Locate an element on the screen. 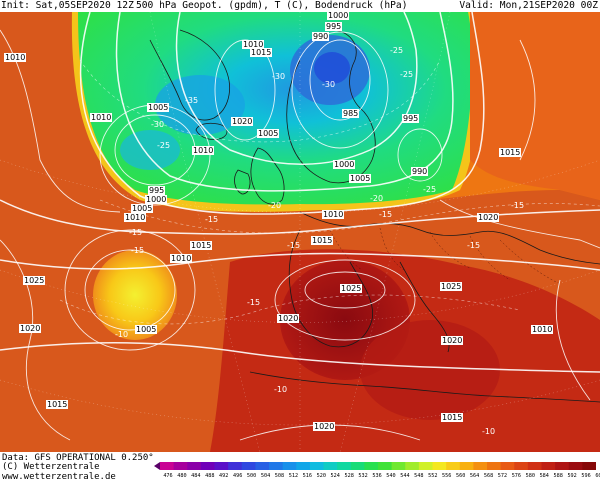 This screenshot has width=600, height=482. scale-tick-label: 556 is located at coordinates (447, 476).